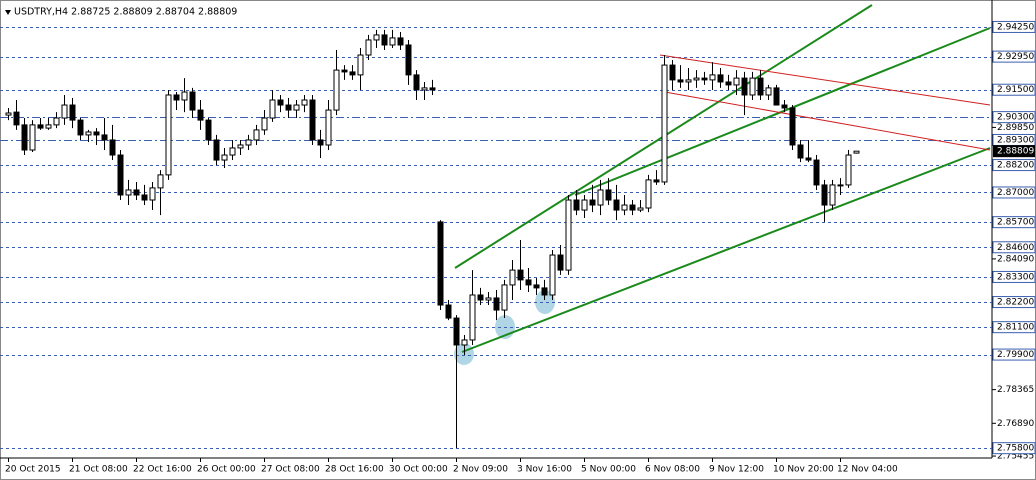 The height and width of the screenshot is (480, 1036). I want to click on level-label: 2.81100, so click(1015, 328).